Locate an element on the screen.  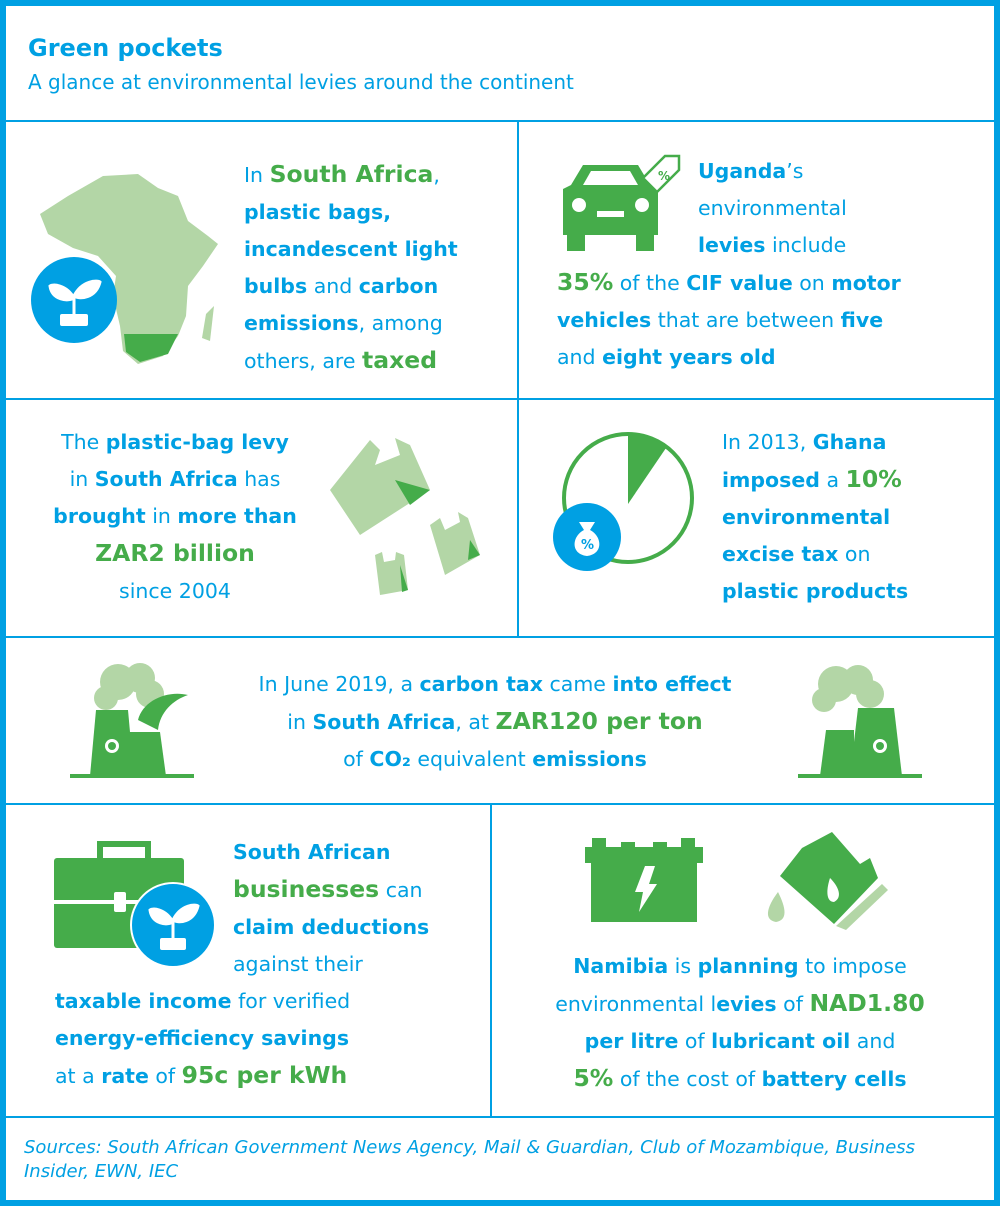
text-line: per litre of lubricant oil and is located at coordinates (740, 1041).